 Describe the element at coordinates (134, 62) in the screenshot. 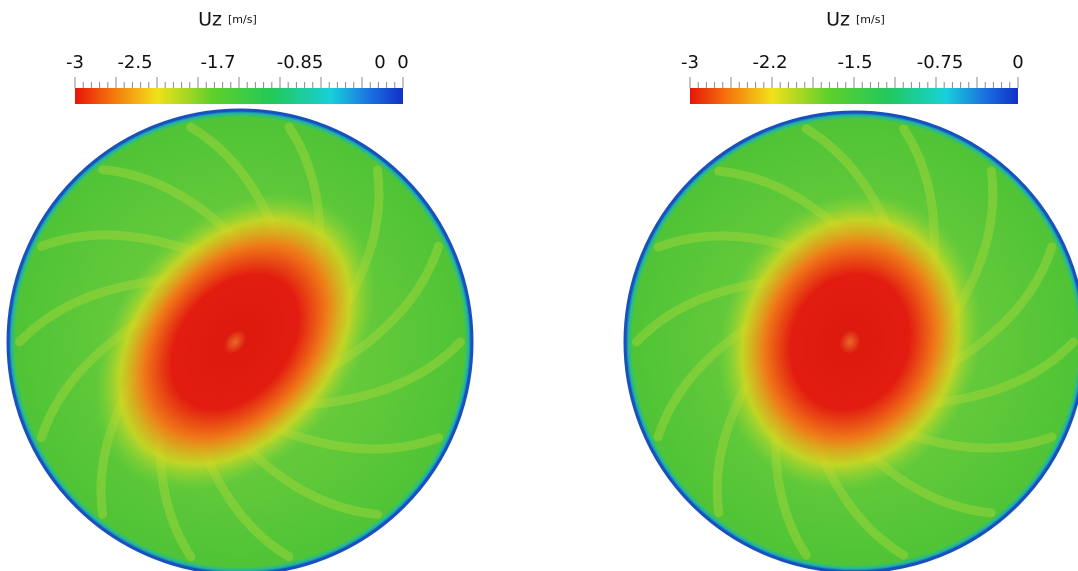

I see `colorbar-tick-label: -2.5` at that location.